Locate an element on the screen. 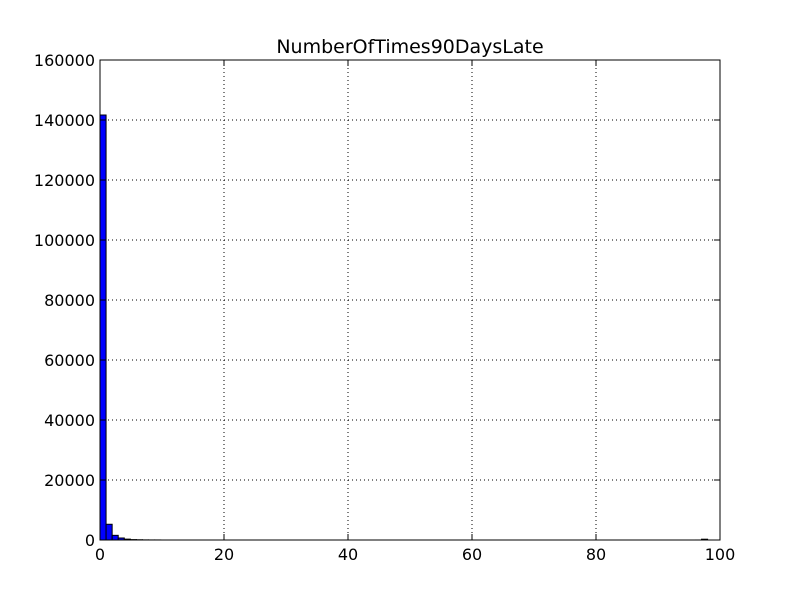 The width and height of the screenshot is (800, 600). y-tick-label: 40000 is located at coordinates (69, 420).